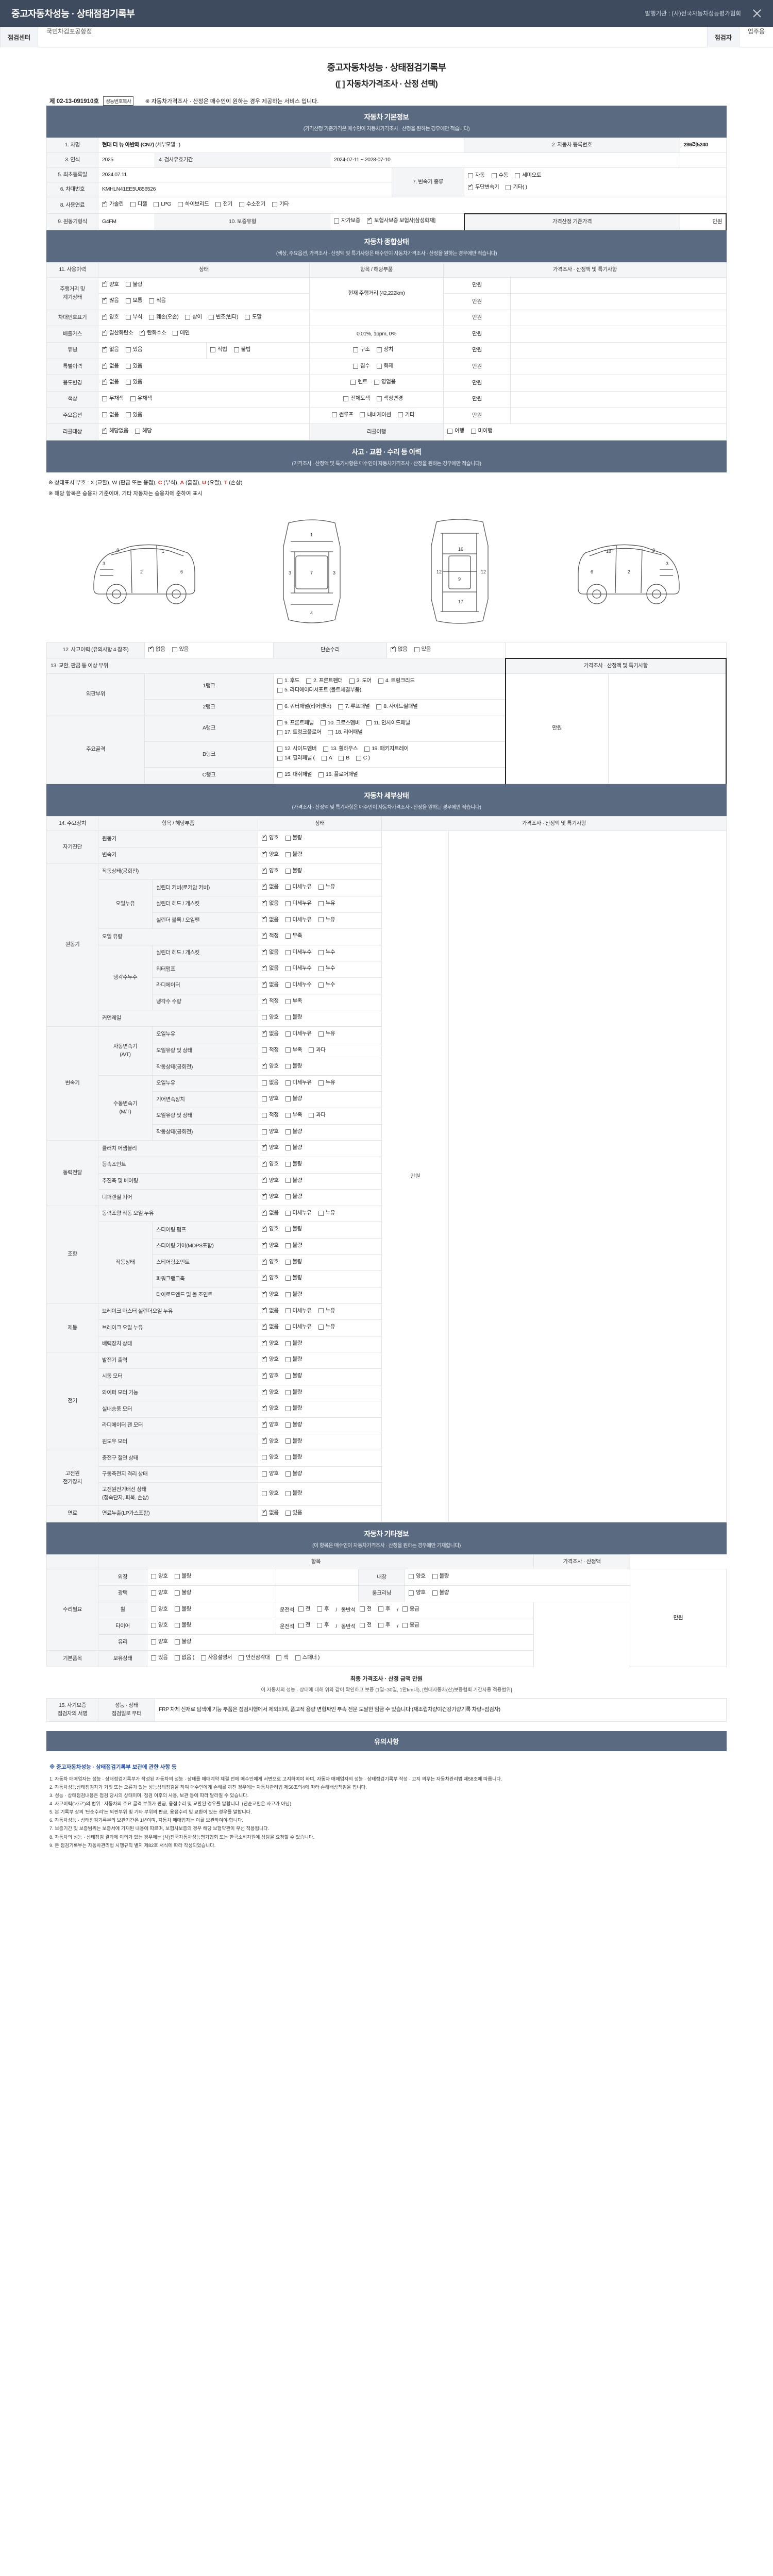 The image size is (773, 2576). I want to click on fuel-option: 하이브리드, so click(193, 204).